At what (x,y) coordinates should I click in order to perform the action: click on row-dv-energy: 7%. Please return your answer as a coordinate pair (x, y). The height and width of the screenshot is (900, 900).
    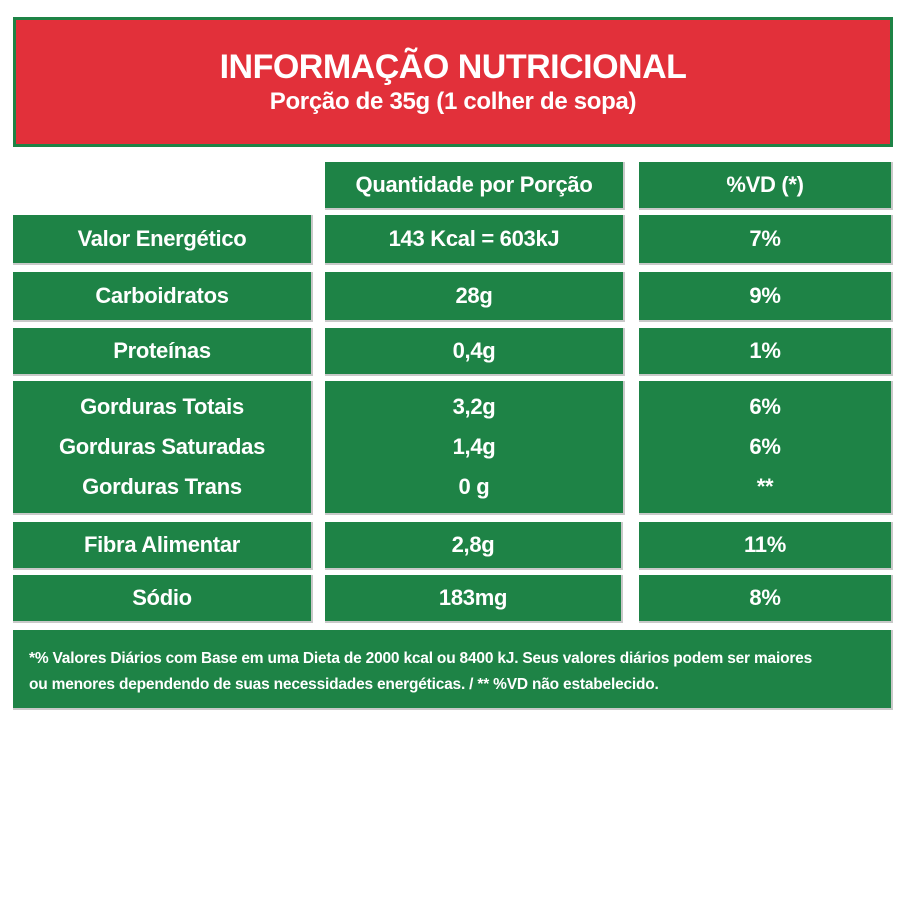
    Looking at the image, I should click on (766, 240).